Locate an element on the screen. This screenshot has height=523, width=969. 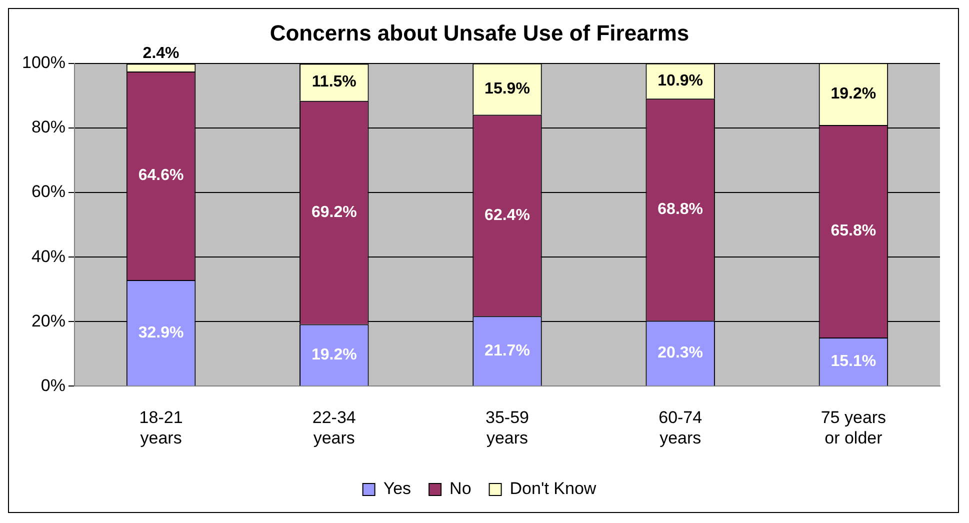
legend-label: No is located at coordinates (461, 488).